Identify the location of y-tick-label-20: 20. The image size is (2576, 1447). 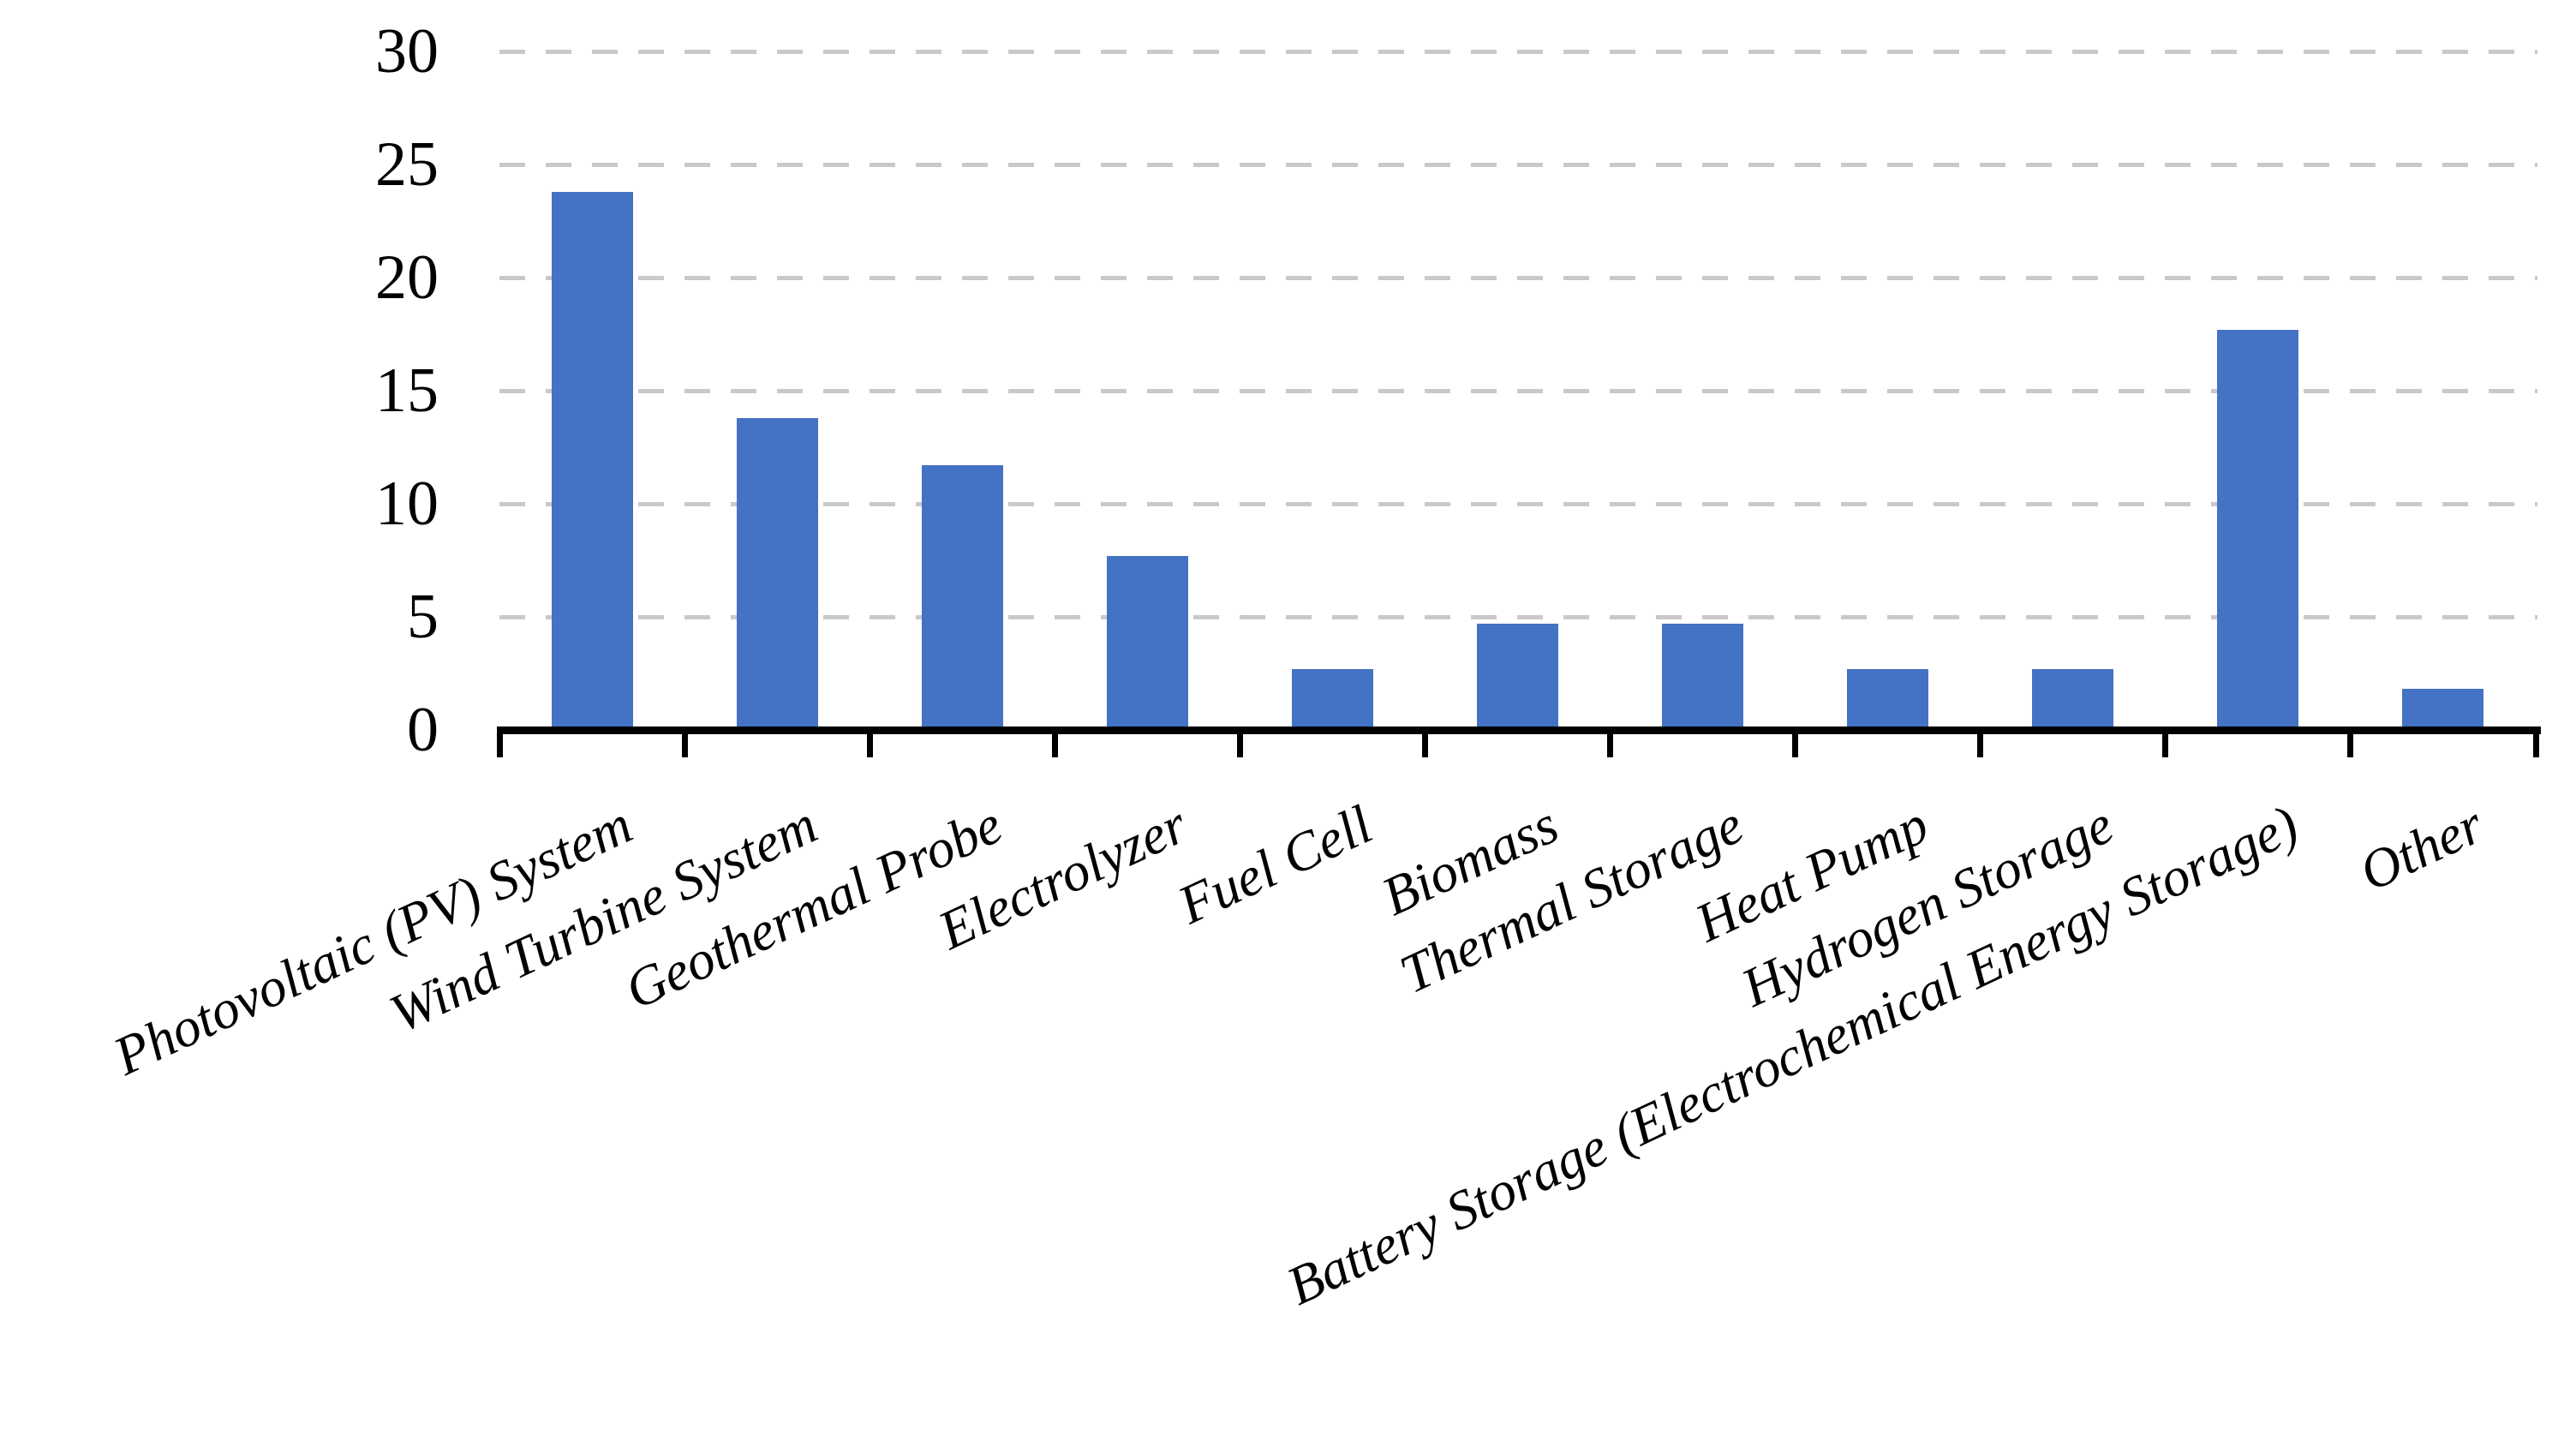
(407, 277).